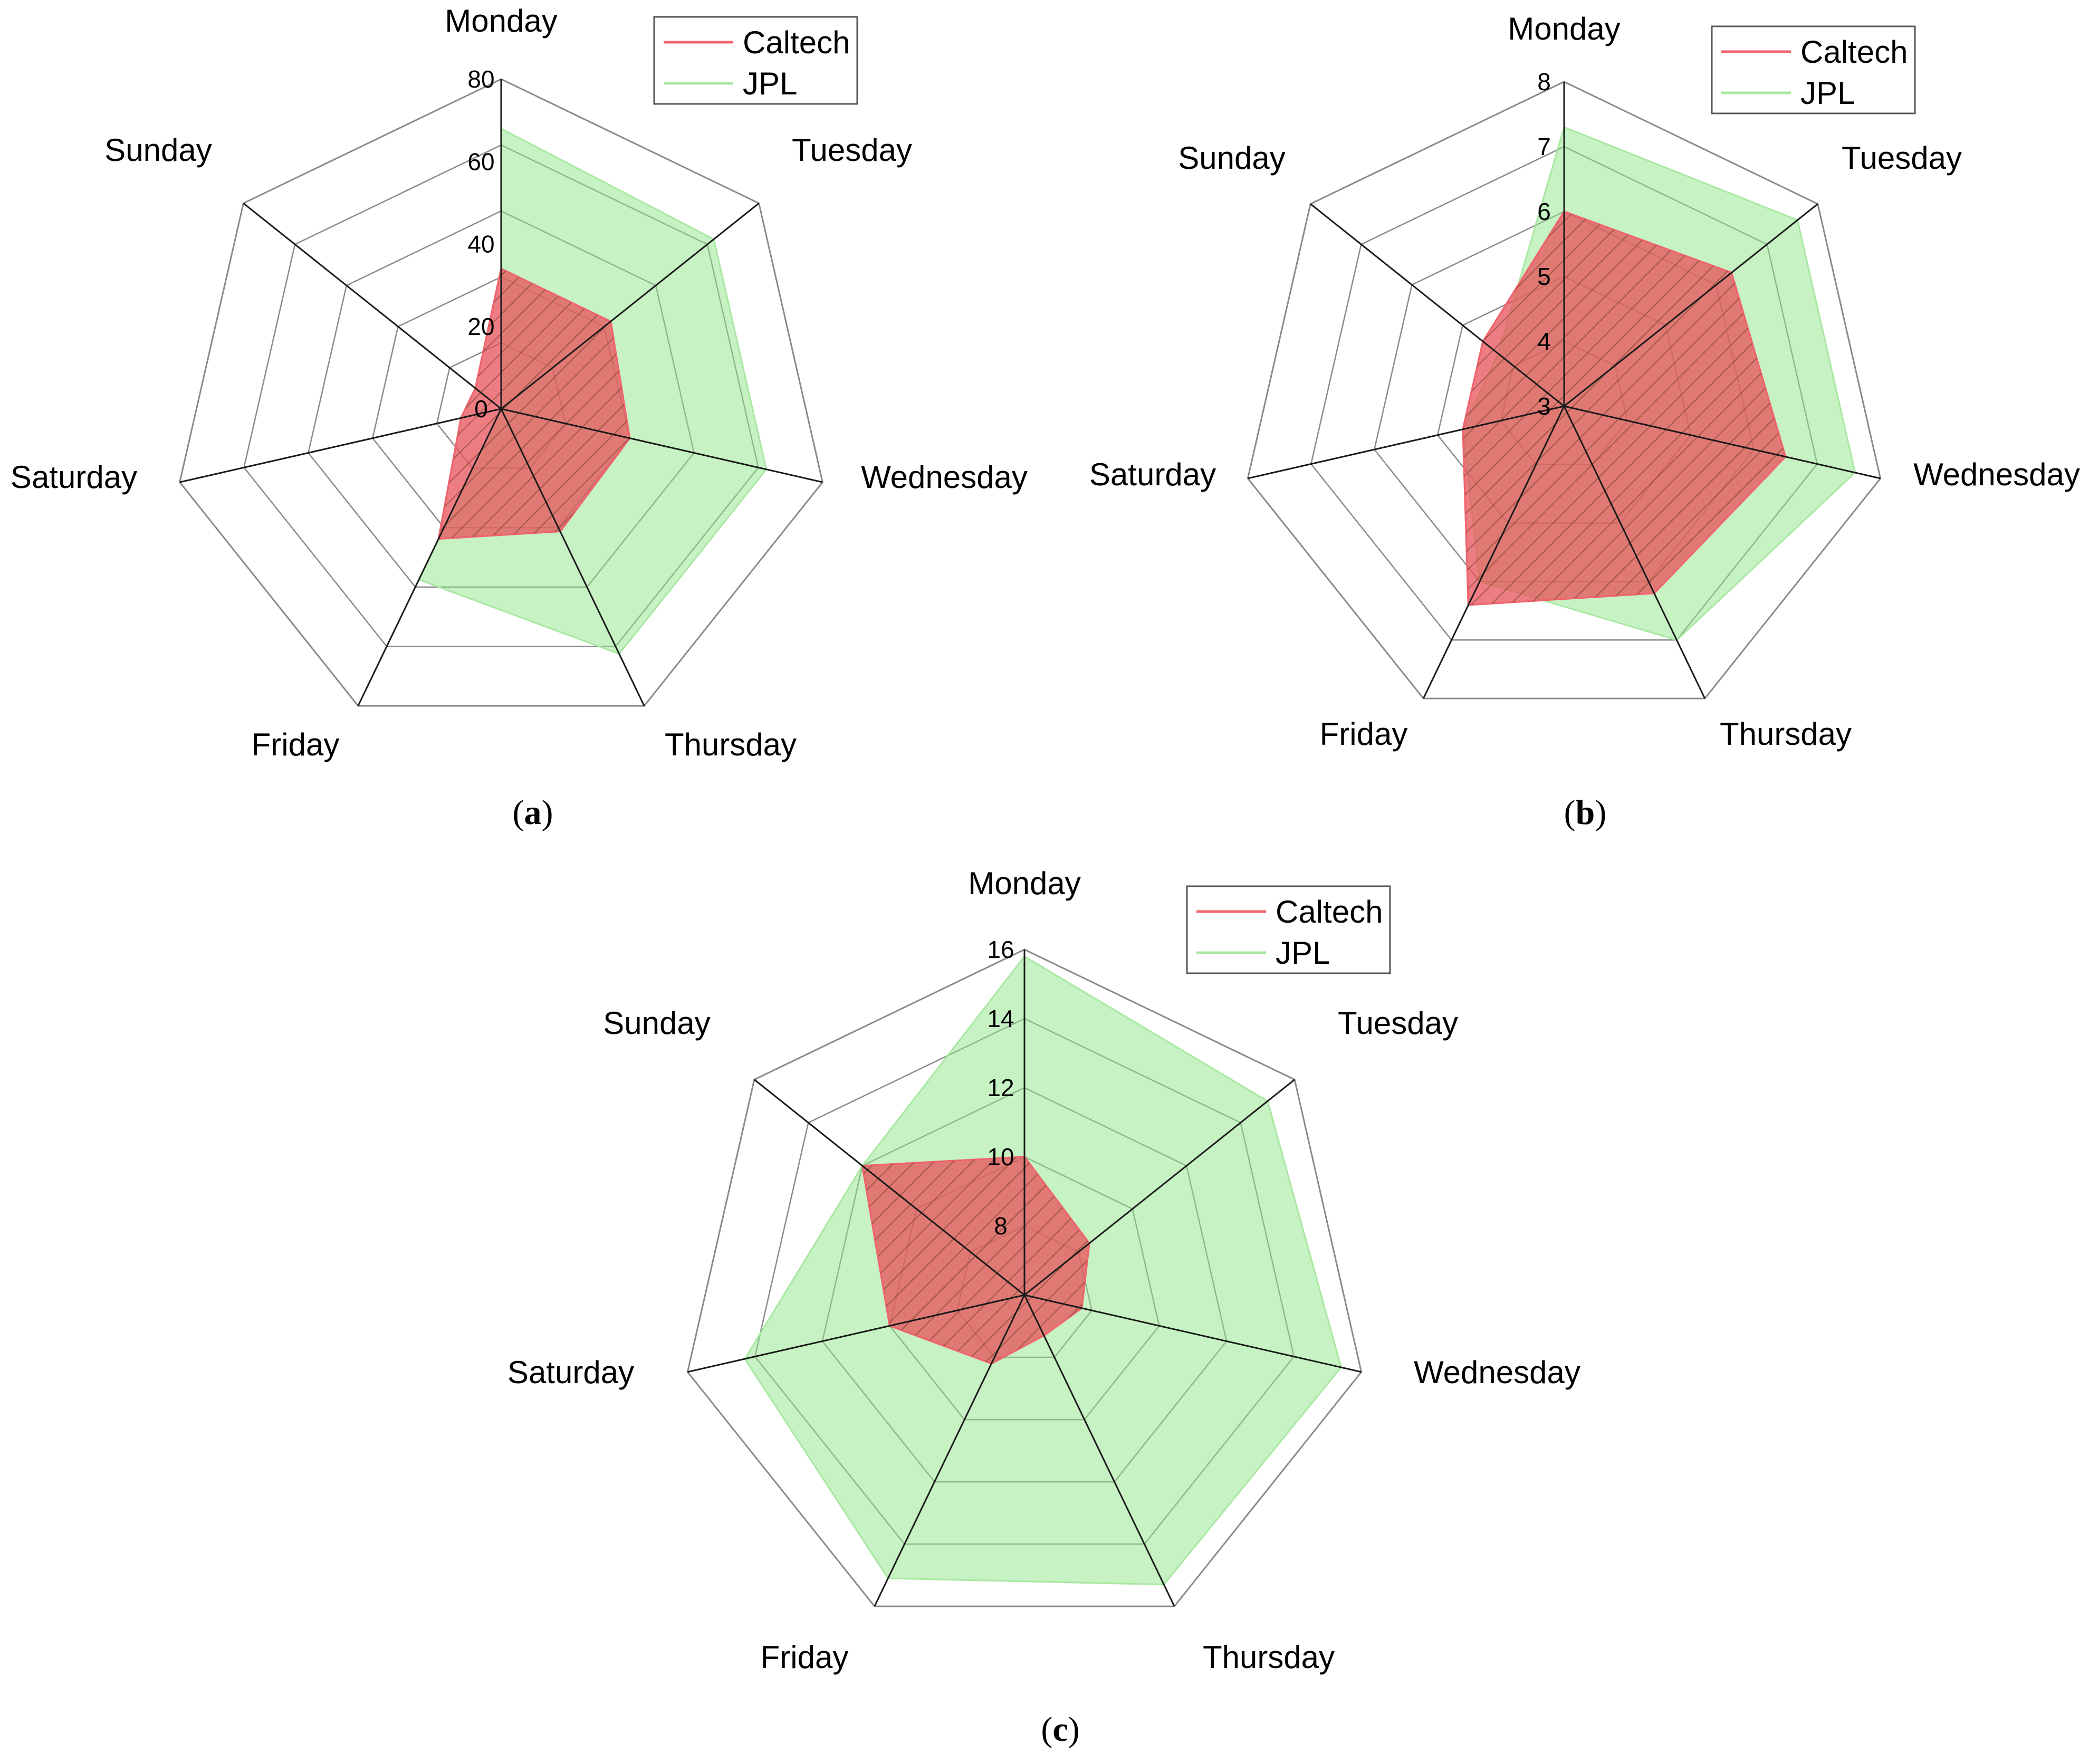 The image size is (2089, 1764). What do you see at coordinates (1544, 211) in the screenshot?
I see `radial-tick-label: 6` at bounding box center [1544, 211].